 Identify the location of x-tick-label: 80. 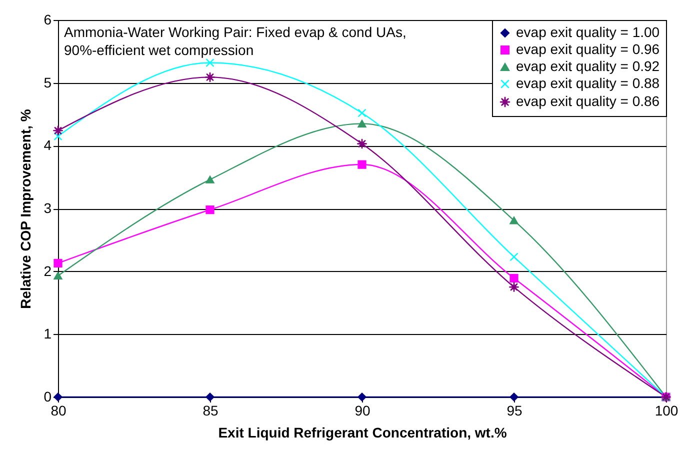
(58, 410).